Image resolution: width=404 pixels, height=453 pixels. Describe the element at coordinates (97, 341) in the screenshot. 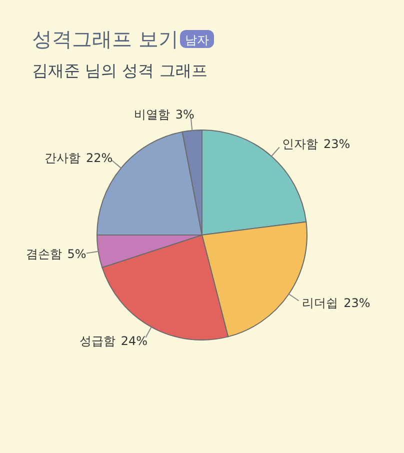

I see `slice-label: 성급함` at that location.